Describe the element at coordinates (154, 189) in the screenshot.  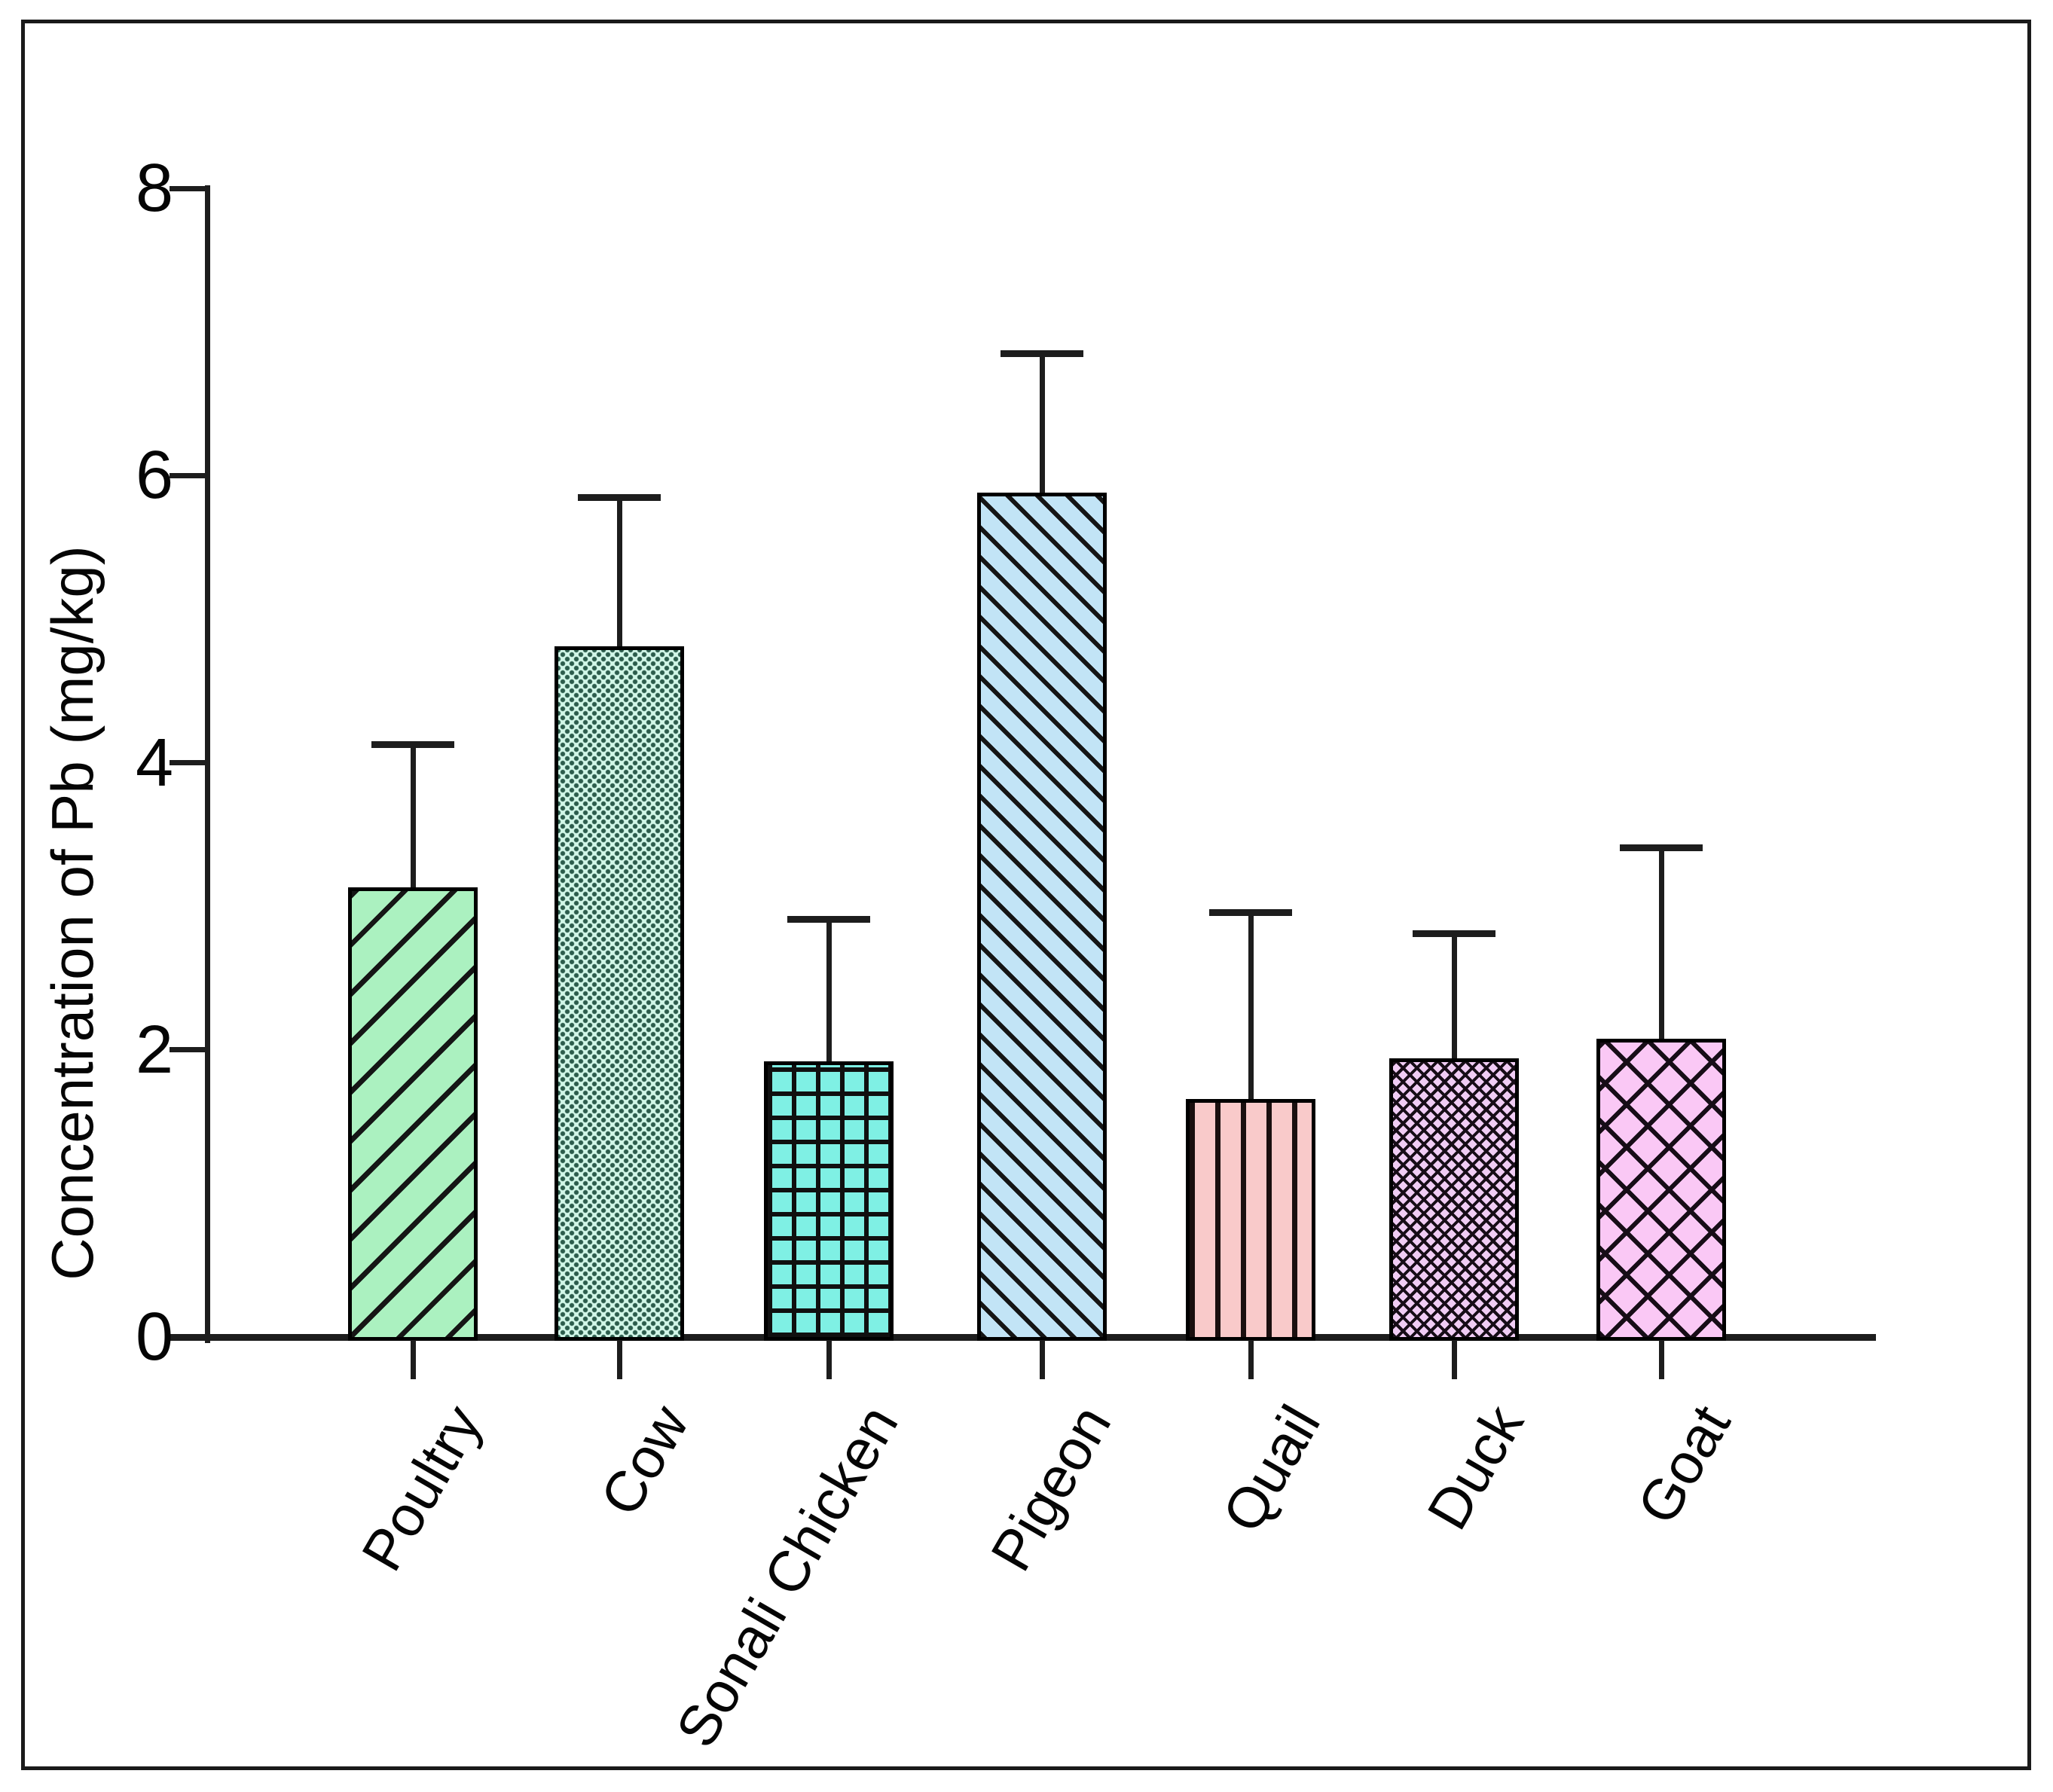
I see `y-tick-label: 8` at that location.